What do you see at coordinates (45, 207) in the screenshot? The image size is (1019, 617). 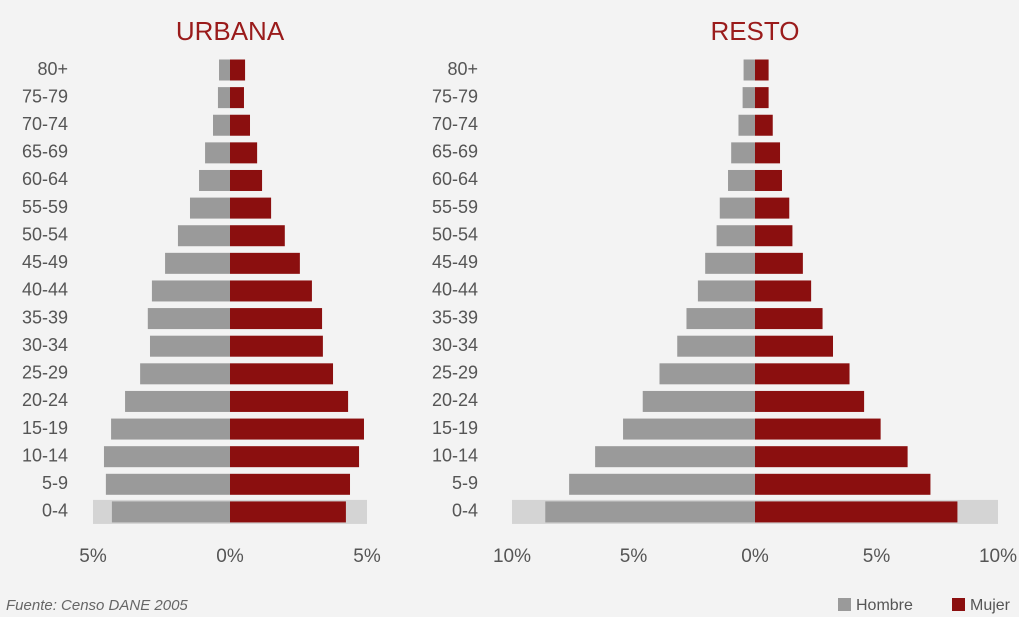 I see `category-label: 55-59` at bounding box center [45, 207].